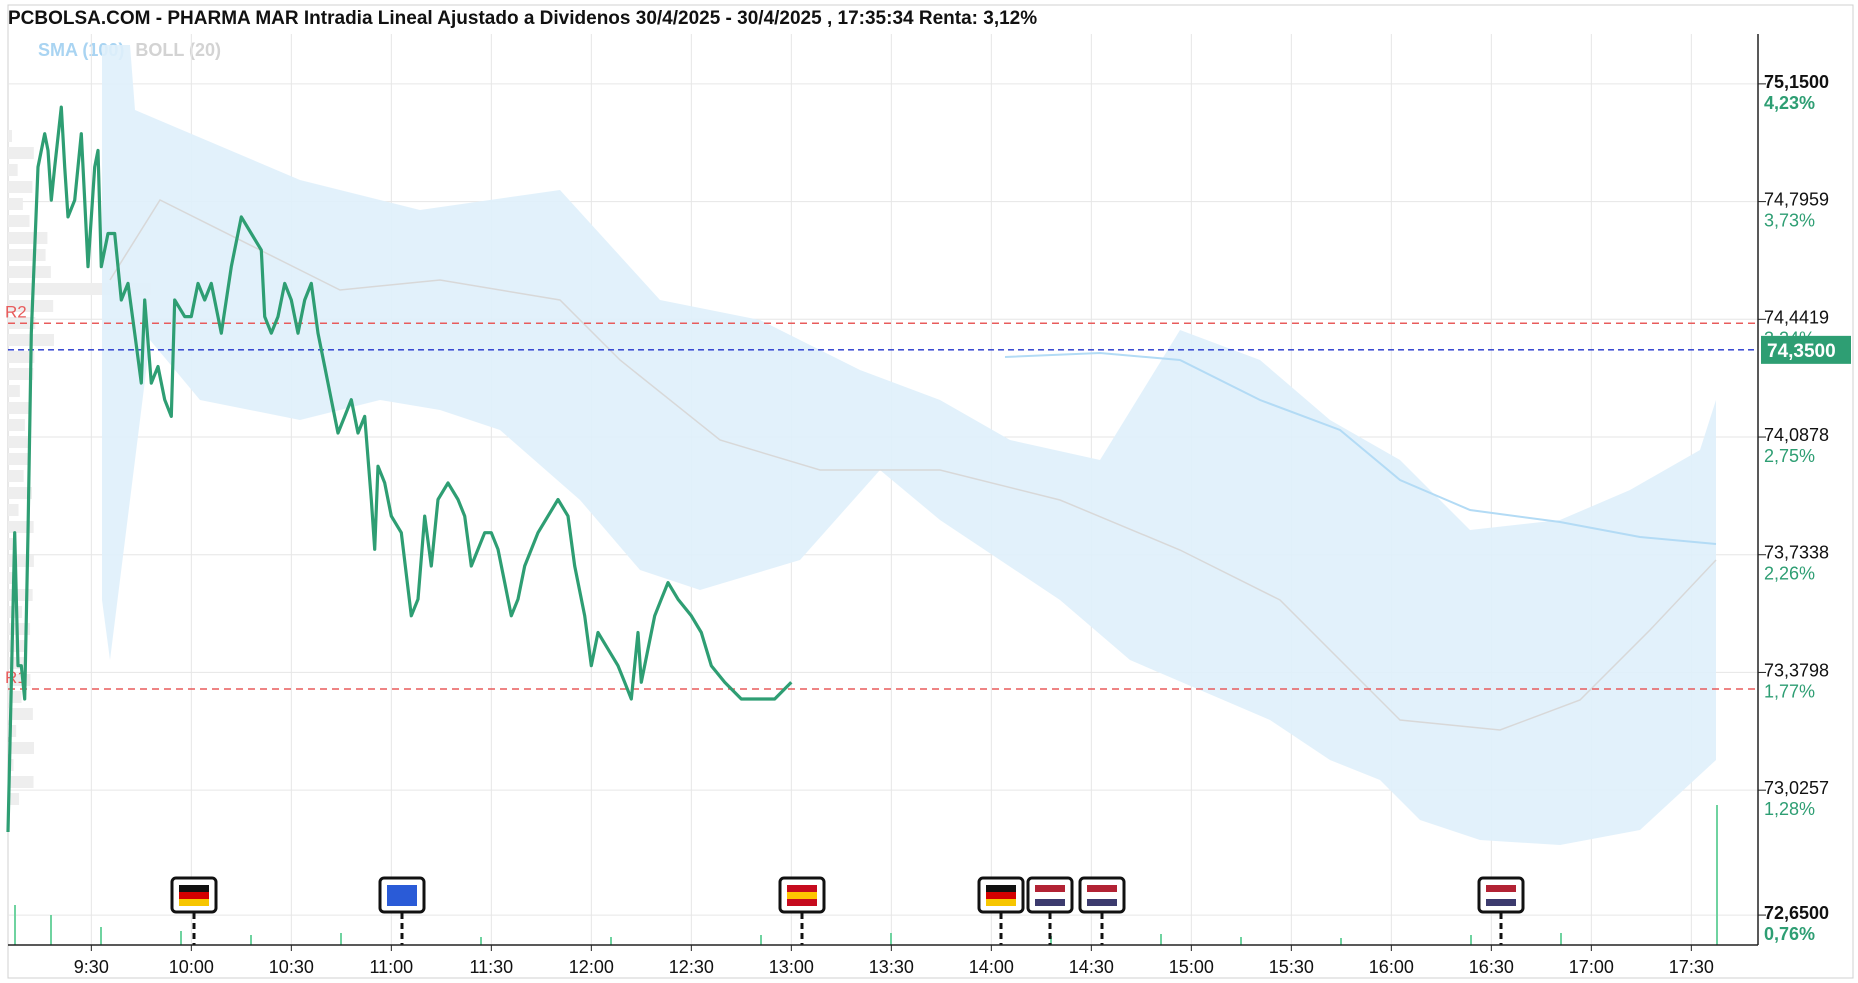 Image resolution: width=1858 pixels, height=983 pixels. I want to click on y-tick-pct: 4,23%, so click(1789, 103).